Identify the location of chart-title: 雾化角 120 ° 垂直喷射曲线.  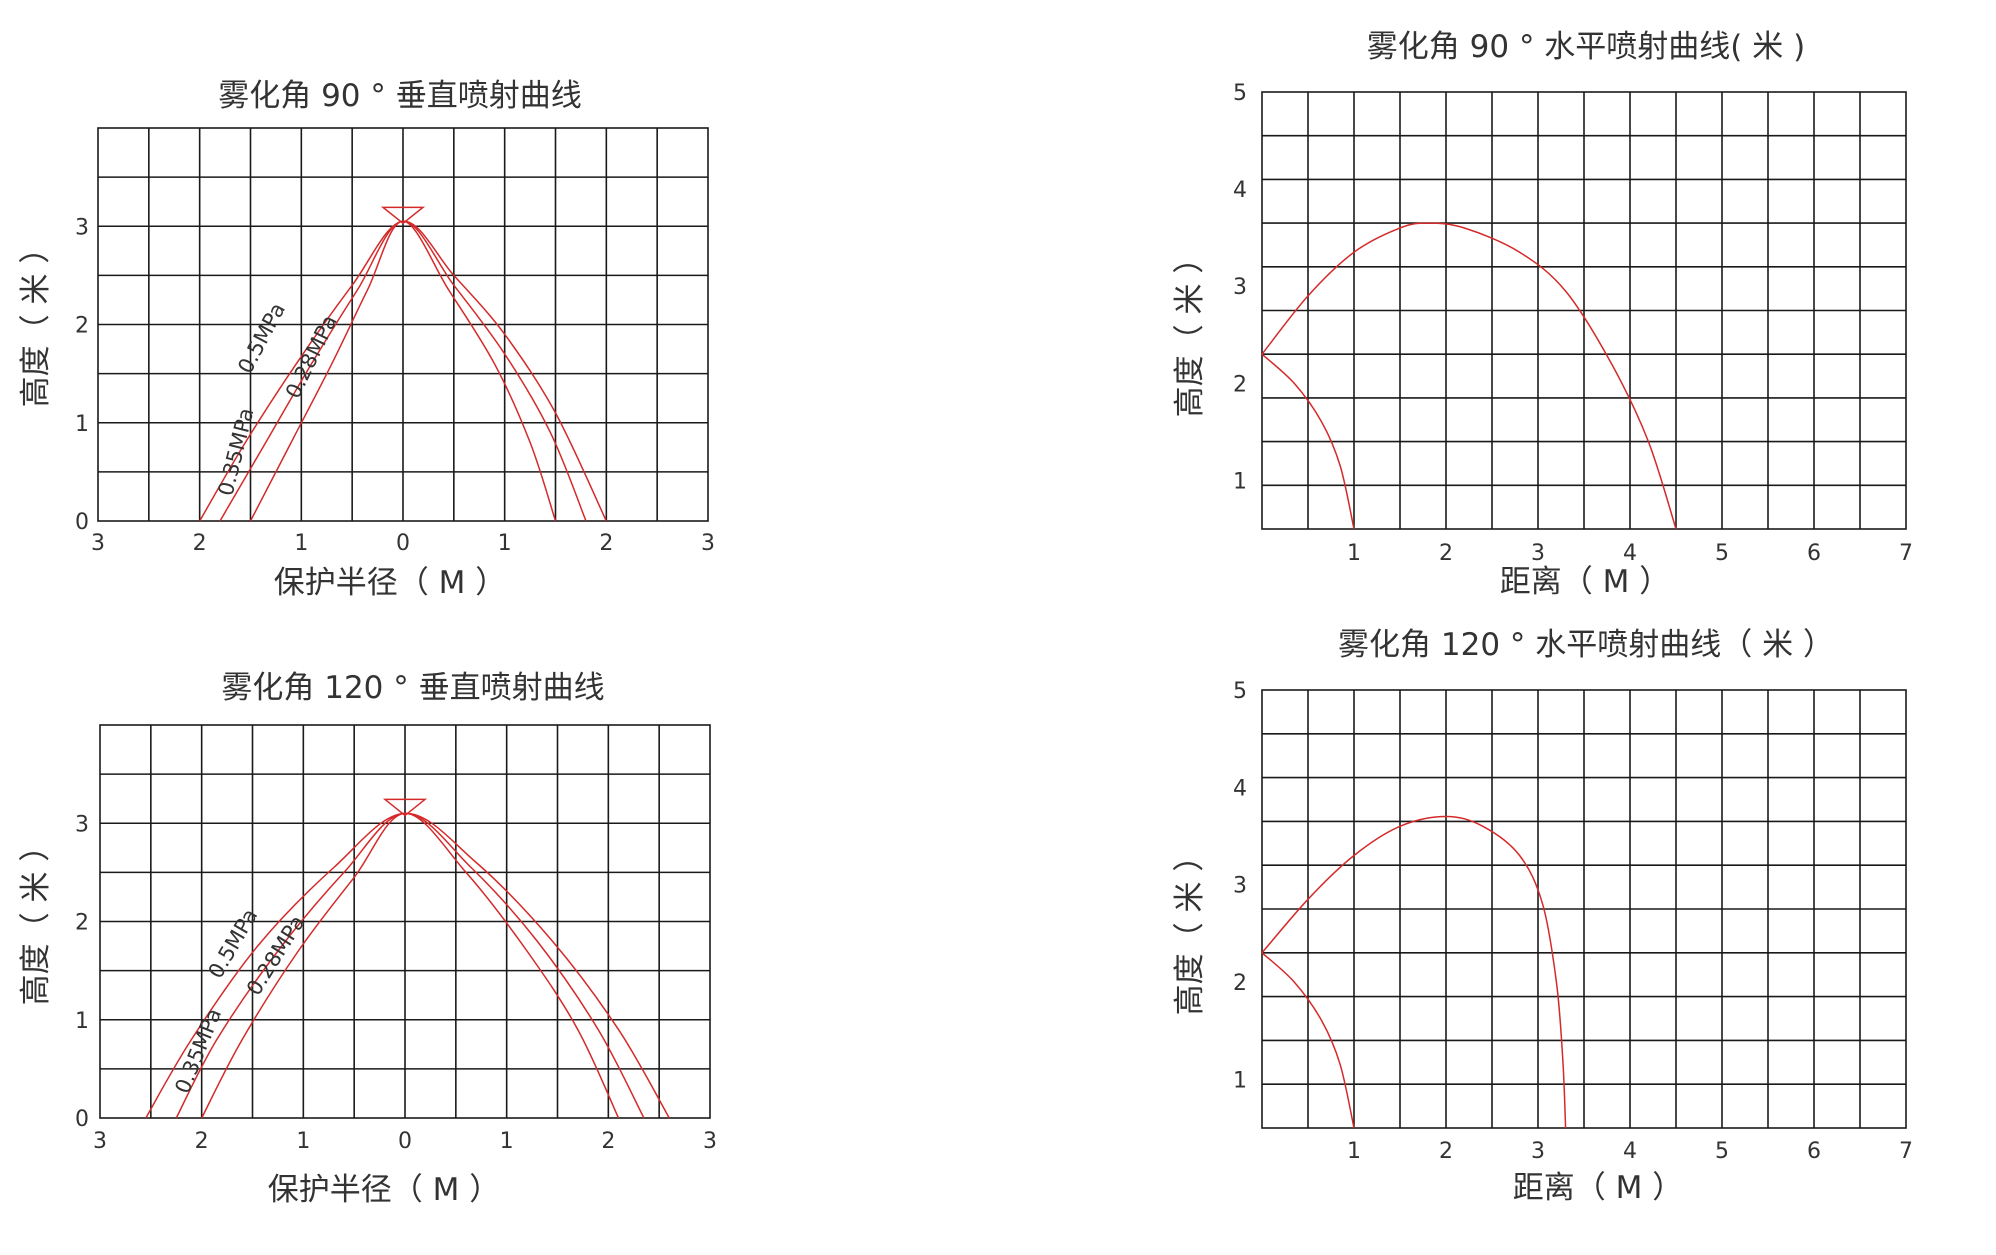
(412, 688).